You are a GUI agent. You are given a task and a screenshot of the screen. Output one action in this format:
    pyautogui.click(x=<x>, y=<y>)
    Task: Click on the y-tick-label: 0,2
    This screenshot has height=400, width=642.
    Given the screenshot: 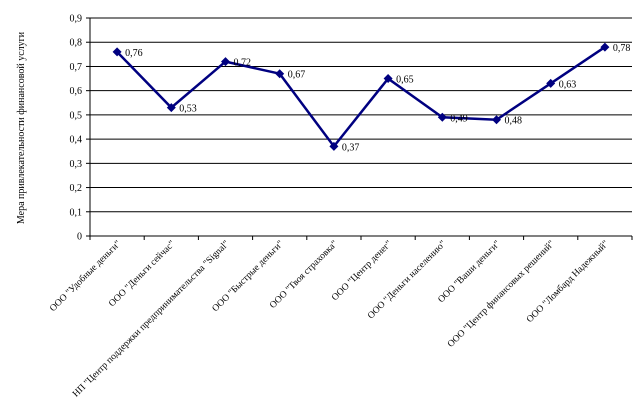 What is the action you would take?
    pyautogui.click(x=76, y=188)
    